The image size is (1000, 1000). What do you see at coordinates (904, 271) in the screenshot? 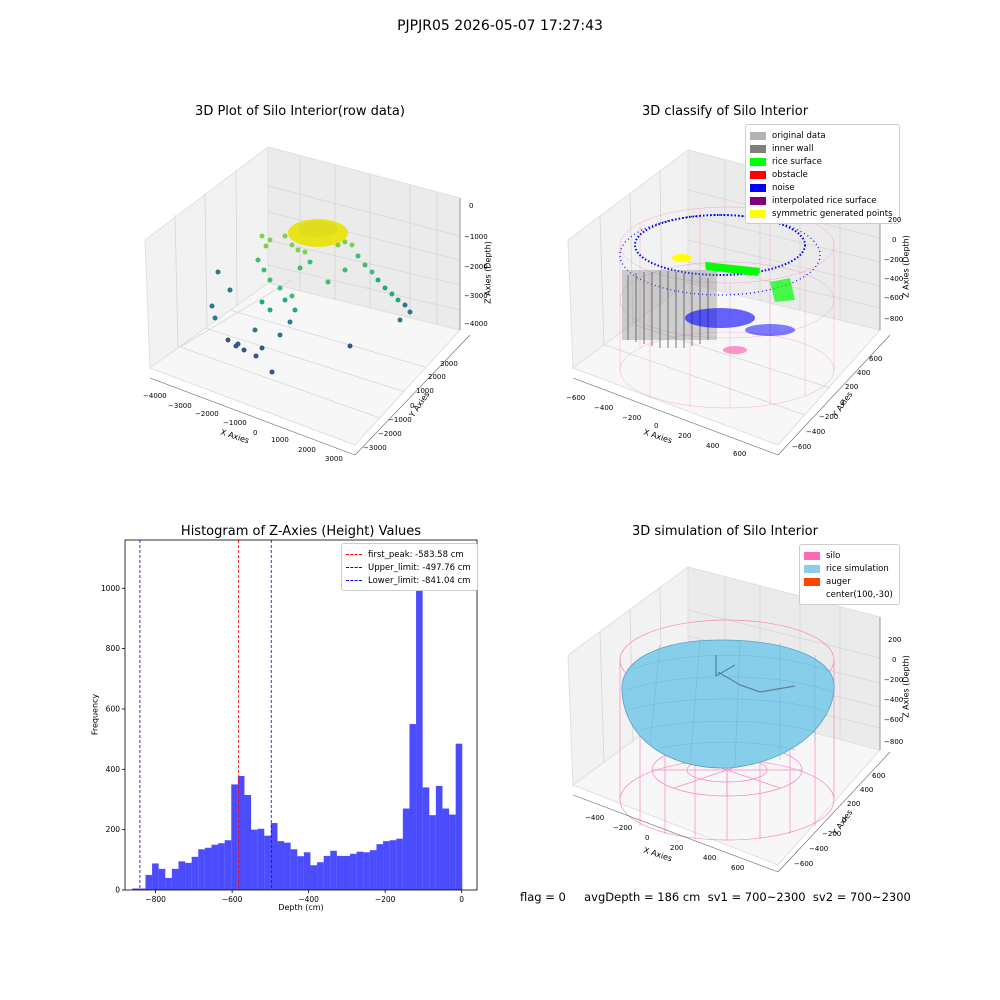
I see `classify-z-ticks: 200 0 −200 −400 −600 −800` at bounding box center [904, 271].